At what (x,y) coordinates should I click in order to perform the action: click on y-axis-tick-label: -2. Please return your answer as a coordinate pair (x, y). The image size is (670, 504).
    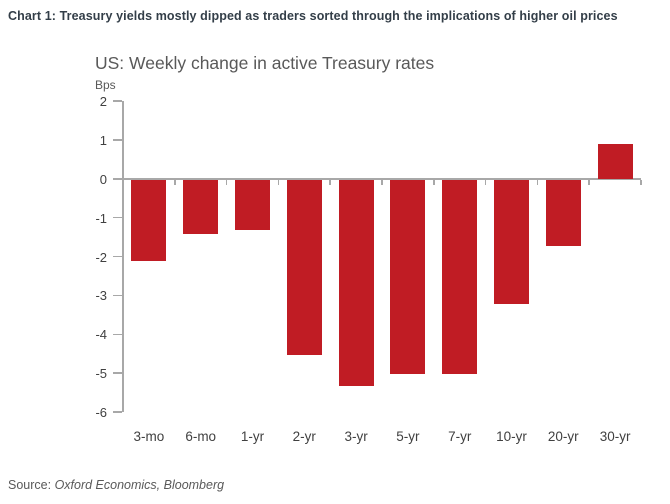
    Looking at the image, I should click on (101, 257).